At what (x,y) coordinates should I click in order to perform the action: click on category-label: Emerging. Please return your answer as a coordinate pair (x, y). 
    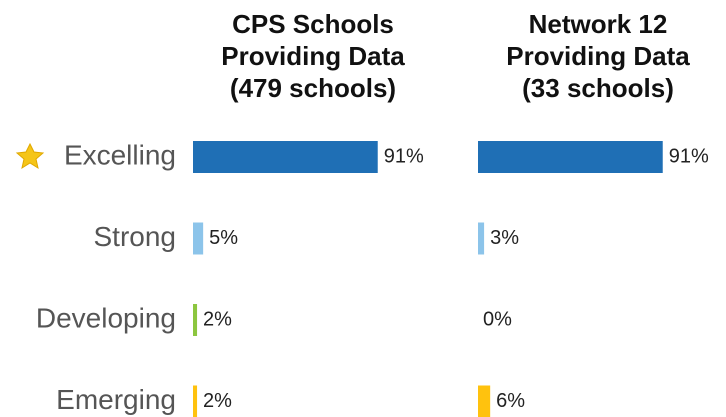
    Looking at the image, I should click on (116, 399).